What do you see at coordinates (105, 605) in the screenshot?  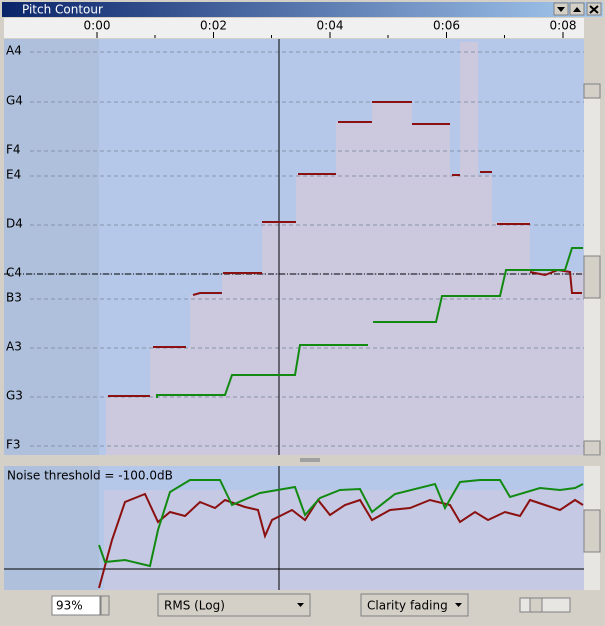 I see `zoom-spinner` at bounding box center [105, 605].